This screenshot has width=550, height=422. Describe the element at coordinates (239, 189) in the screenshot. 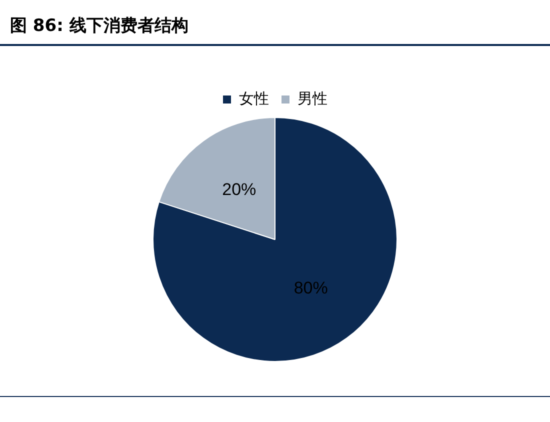

I see `data-label: 20%` at that location.